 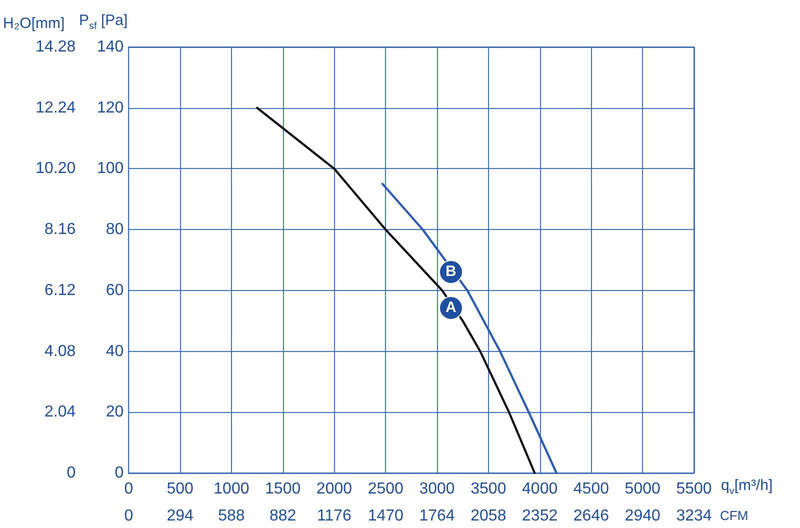 I want to click on y-tick-label: 60, so click(x=115, y=290).